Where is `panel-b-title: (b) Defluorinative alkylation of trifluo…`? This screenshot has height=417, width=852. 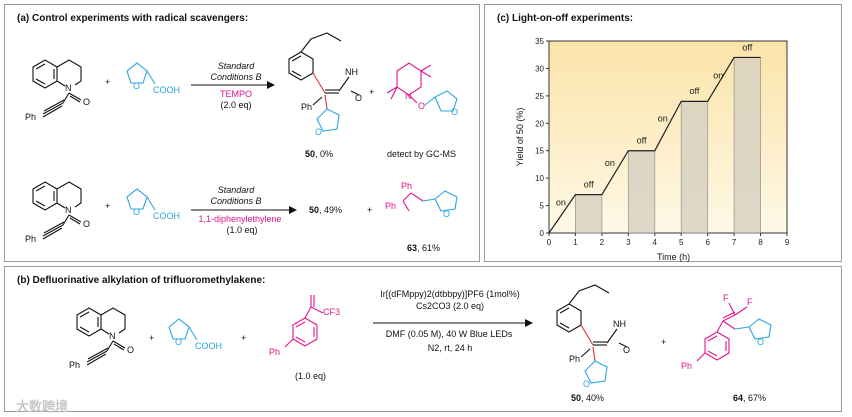
panel-b-title: (b) Defluorinative alkylation of trifluo… is located at coordinates (141, 280).